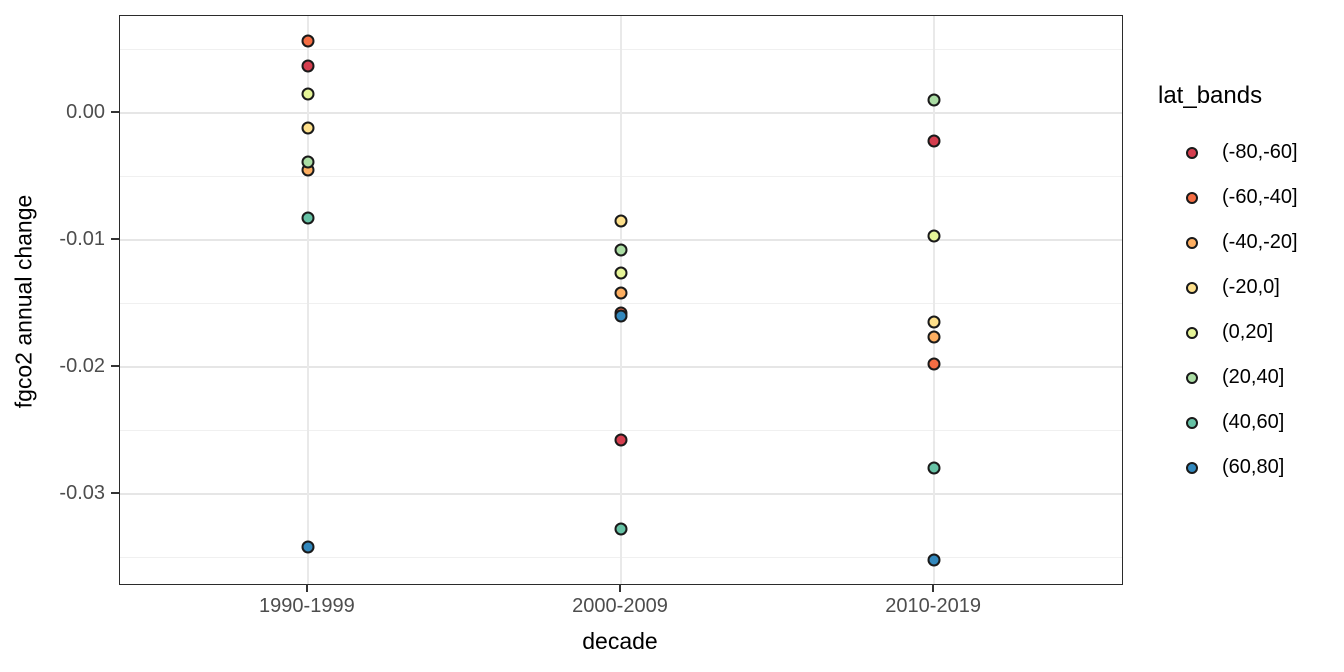  What do you see at coordinates (23, 301) in the screenshot?
I see `y-axis-title: fgco2 annual change` at bounding box center [23, 301].